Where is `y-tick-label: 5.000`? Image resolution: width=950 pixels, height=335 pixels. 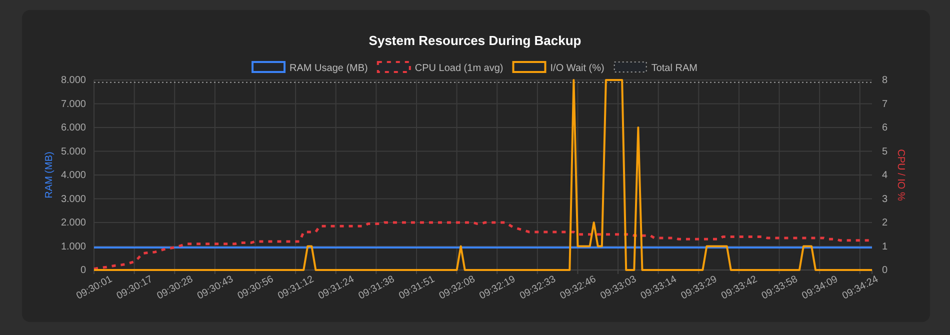
y-tick-label: 5.000 is located at coordinates (73, 152).